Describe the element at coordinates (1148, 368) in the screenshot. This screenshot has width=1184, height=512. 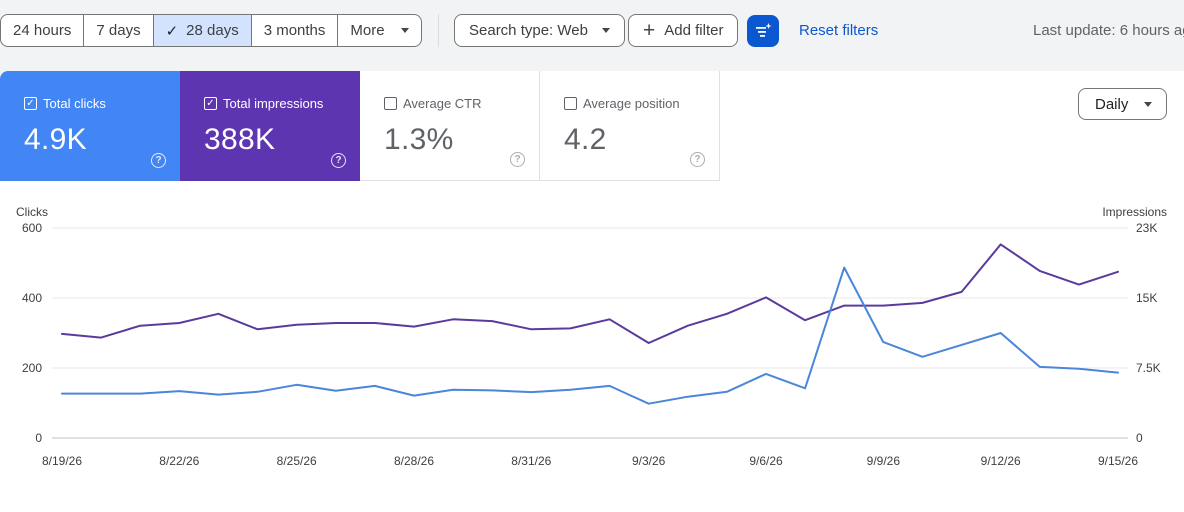
I see `y-tick-right: 7.5K` at that location.